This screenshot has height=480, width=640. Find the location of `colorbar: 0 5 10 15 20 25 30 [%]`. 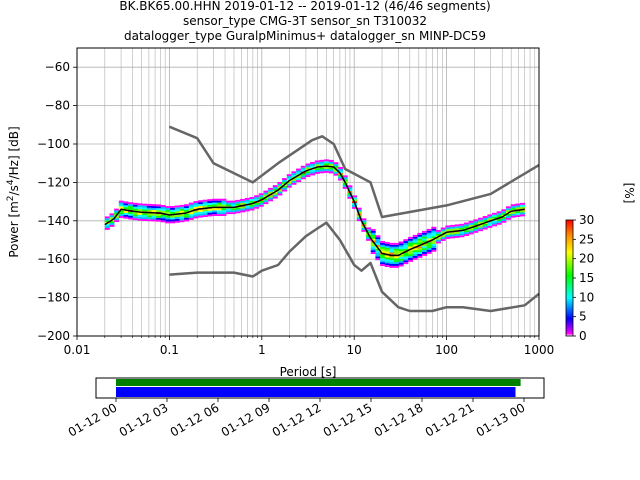

colorbar: 0 5 10 15 20 25 30 [%] is located at coordinates (600, 263).